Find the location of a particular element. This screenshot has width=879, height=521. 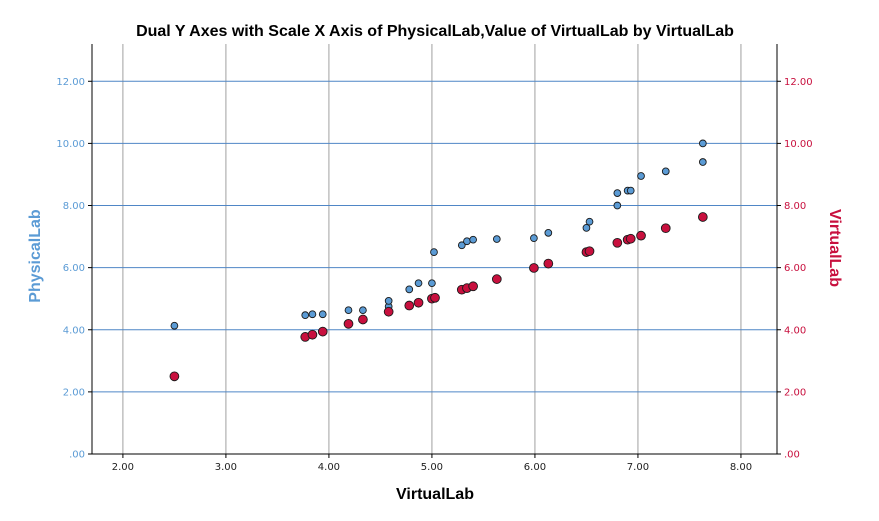

x-tick-label: 3.00 is located at coordinates (226, 467).